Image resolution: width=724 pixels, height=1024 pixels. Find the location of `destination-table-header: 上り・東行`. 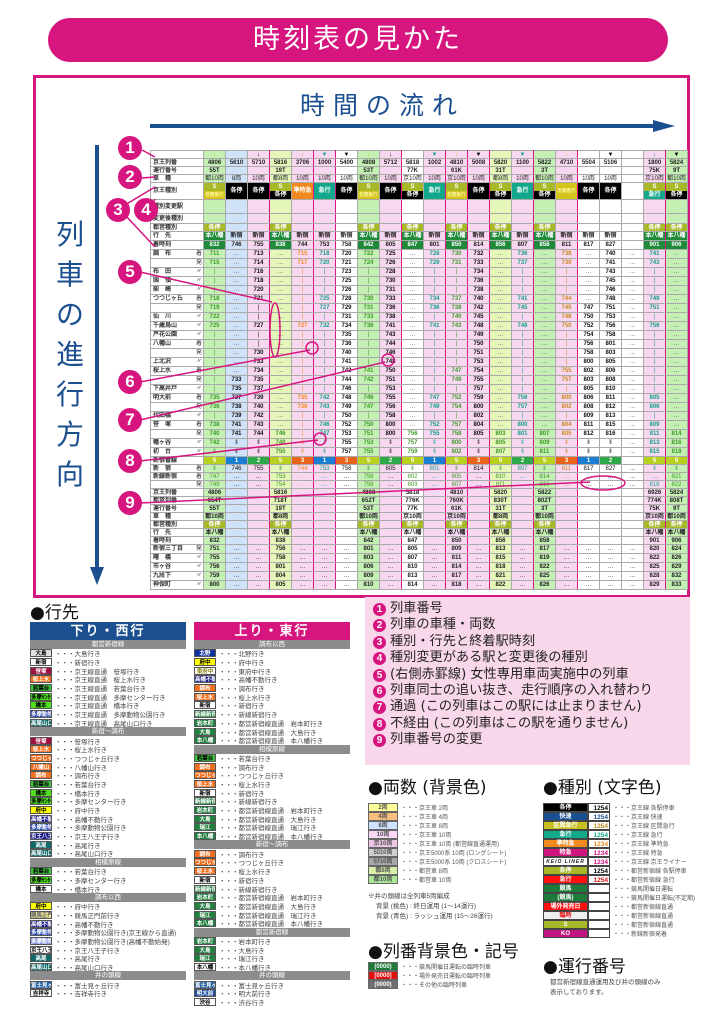

destination-table-header: 上り・東行 is located at coordinates (272, 631).